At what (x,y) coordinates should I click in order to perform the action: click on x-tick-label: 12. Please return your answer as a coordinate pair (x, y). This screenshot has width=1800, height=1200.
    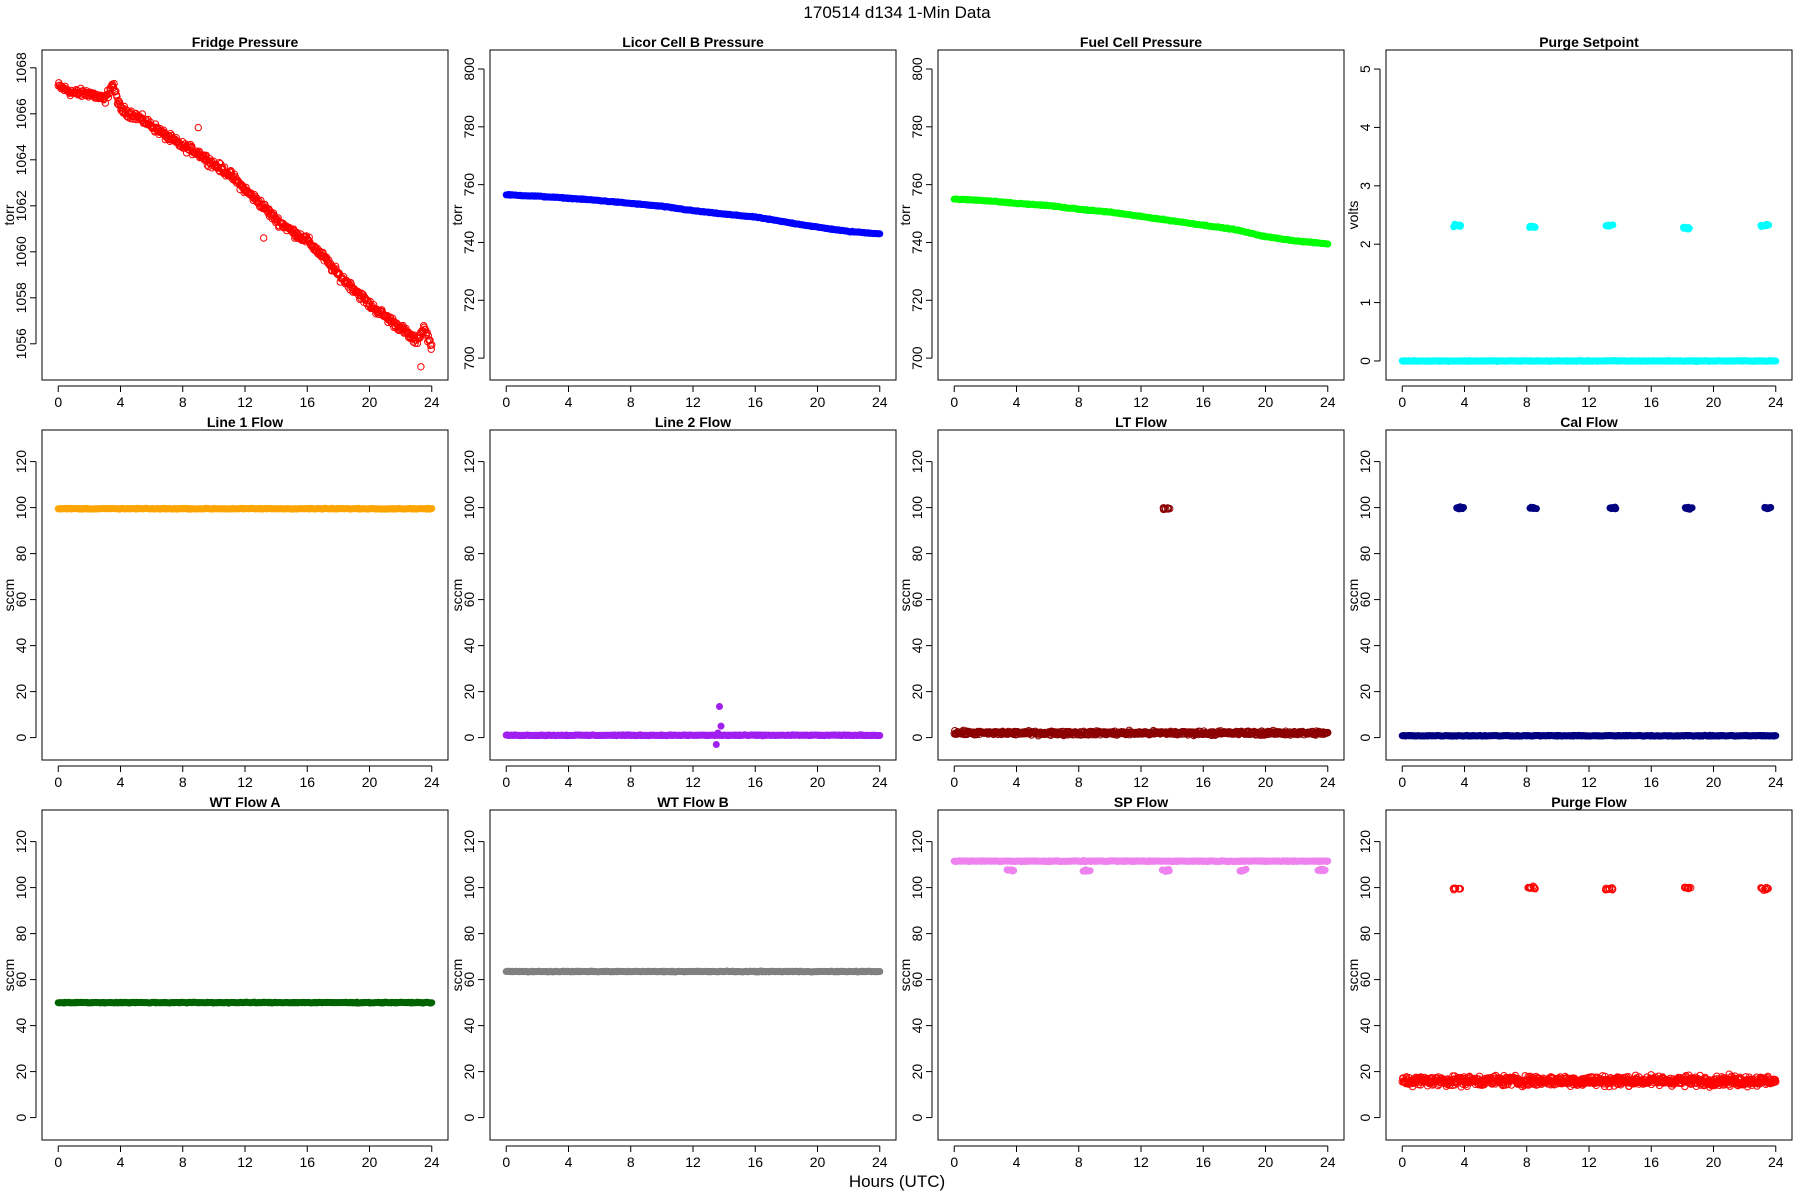
    Looking at the image, I should click on (693, 1162).